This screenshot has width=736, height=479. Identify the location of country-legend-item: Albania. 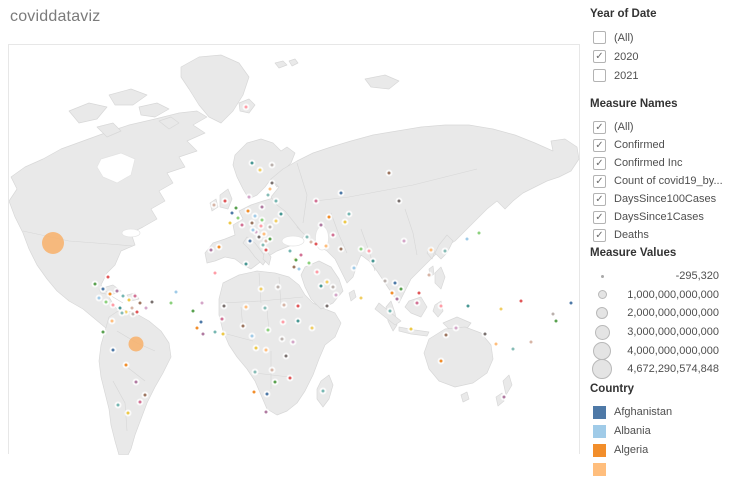
(654, 431).